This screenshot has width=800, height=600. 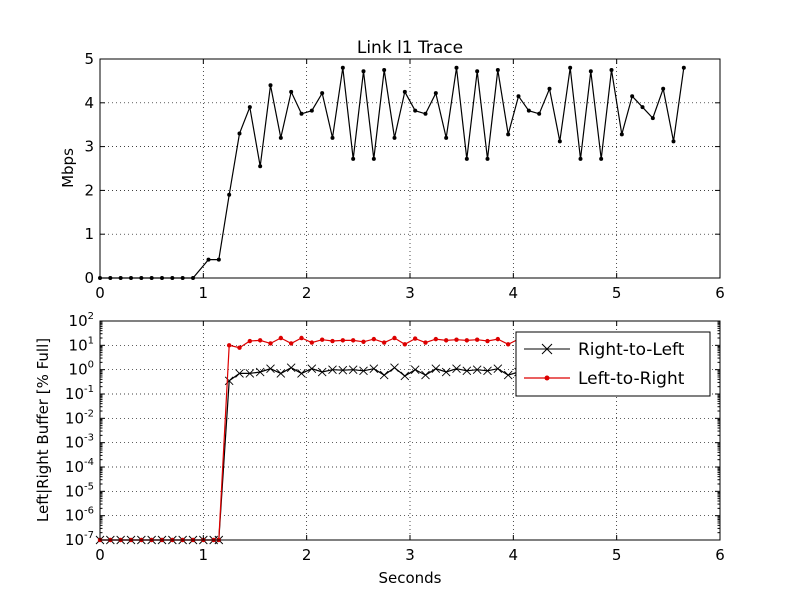 I want to click on y-axis-label-bottom: Left|Right Buffer [% Full], so click(x=43, y=430).